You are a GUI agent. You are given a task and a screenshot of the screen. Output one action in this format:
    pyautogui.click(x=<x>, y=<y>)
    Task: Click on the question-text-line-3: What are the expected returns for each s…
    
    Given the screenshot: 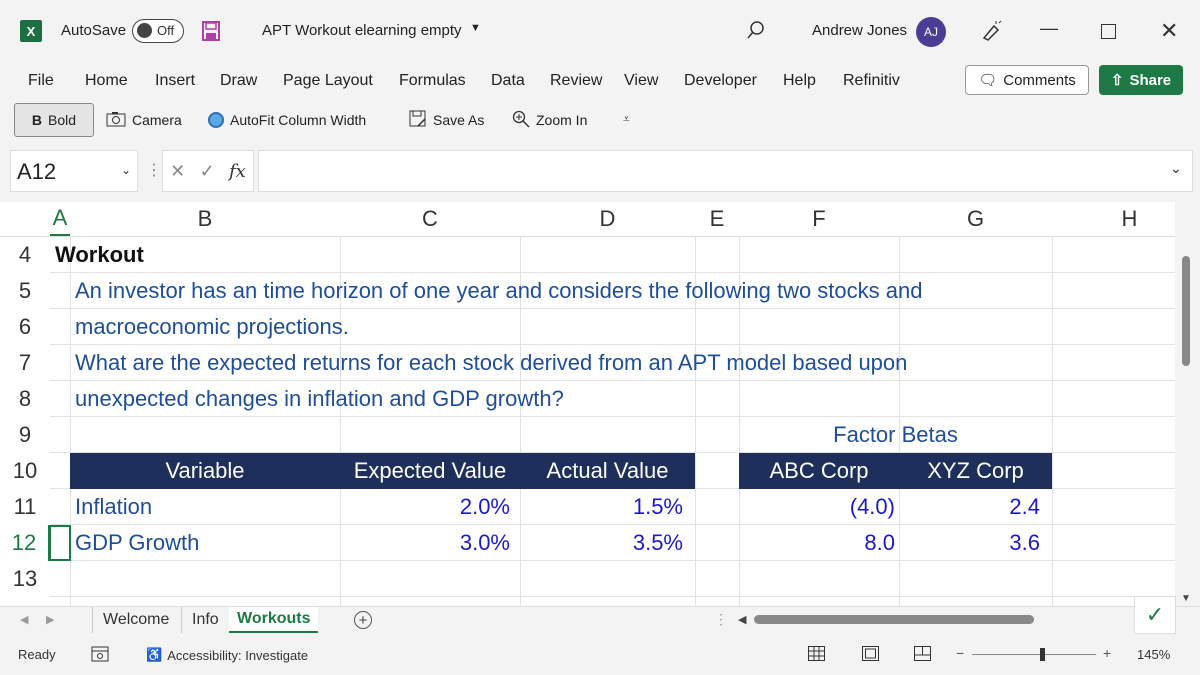 What is the action you would take?
    pyautogui.click(x=491, y=362)
    